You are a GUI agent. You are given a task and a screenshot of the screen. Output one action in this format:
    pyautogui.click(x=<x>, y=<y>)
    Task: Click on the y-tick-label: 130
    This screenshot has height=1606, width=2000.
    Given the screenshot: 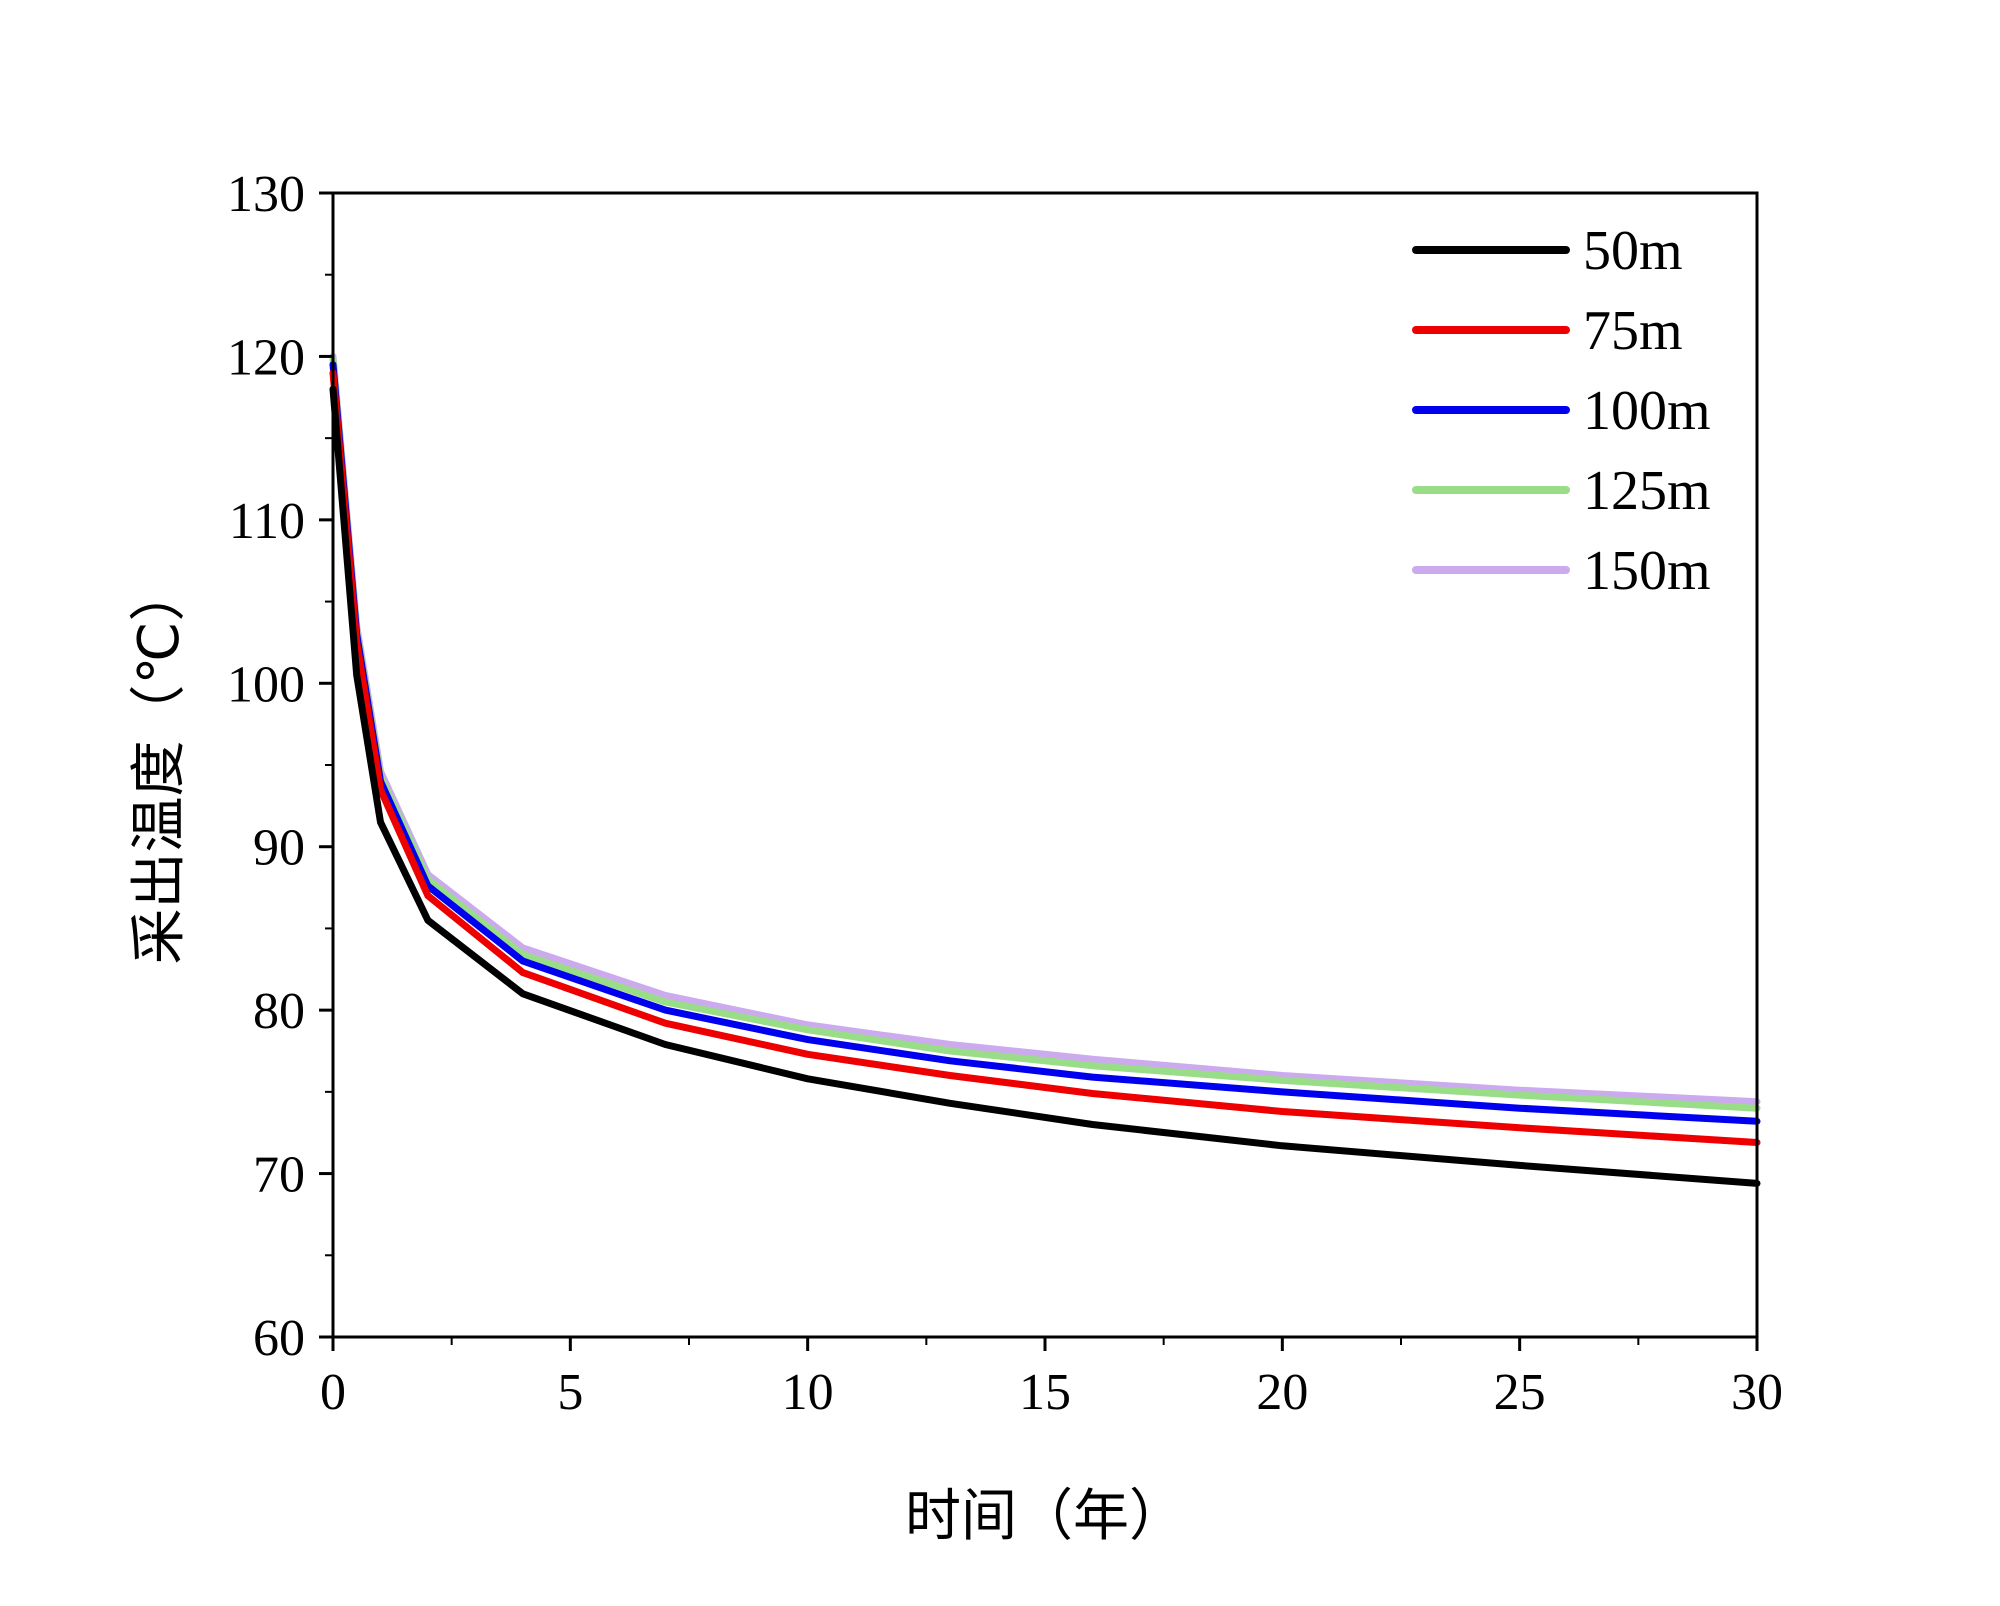 What is the action you would take?
    pyautogui.click(x=266, y=194)
    